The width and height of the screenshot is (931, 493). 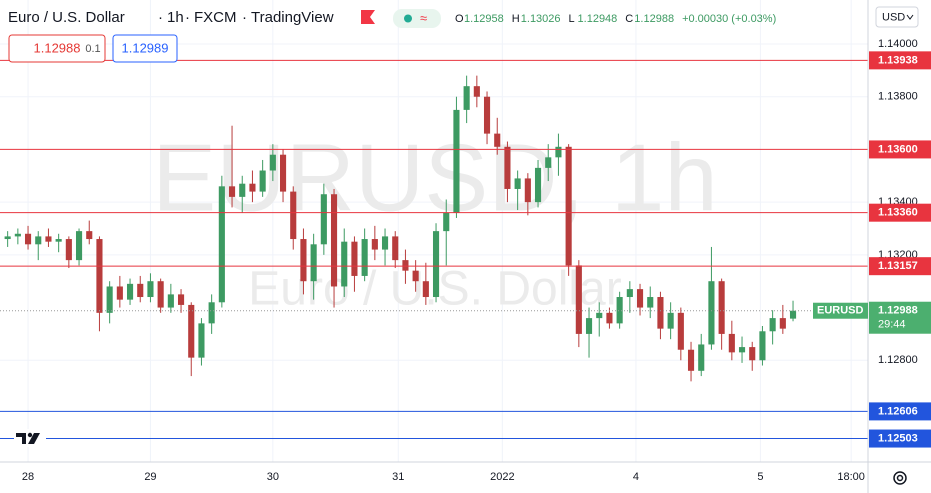 I want to click on logo-v, so click(x=34, y=438).